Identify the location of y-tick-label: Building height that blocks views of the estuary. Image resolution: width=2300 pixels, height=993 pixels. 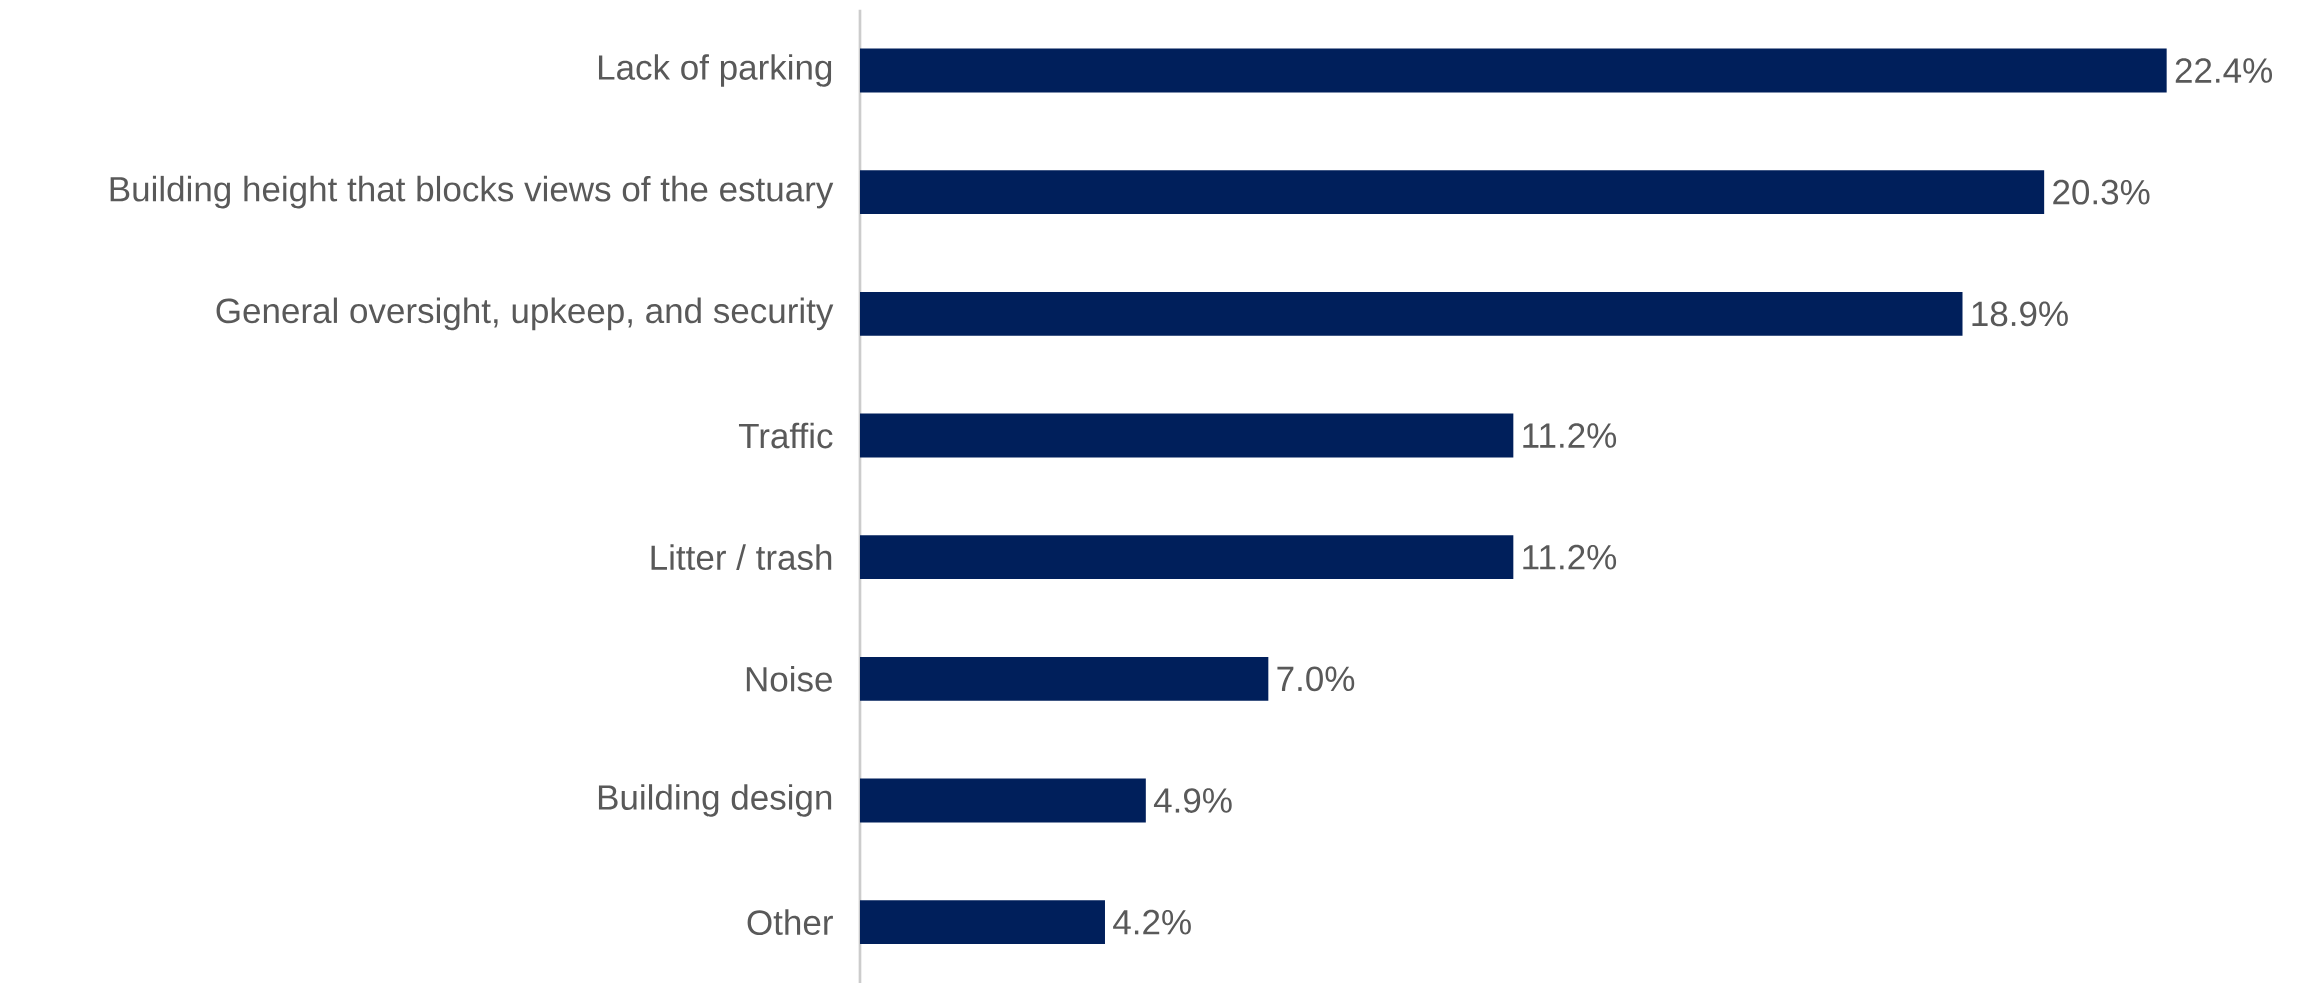
(472, 192).